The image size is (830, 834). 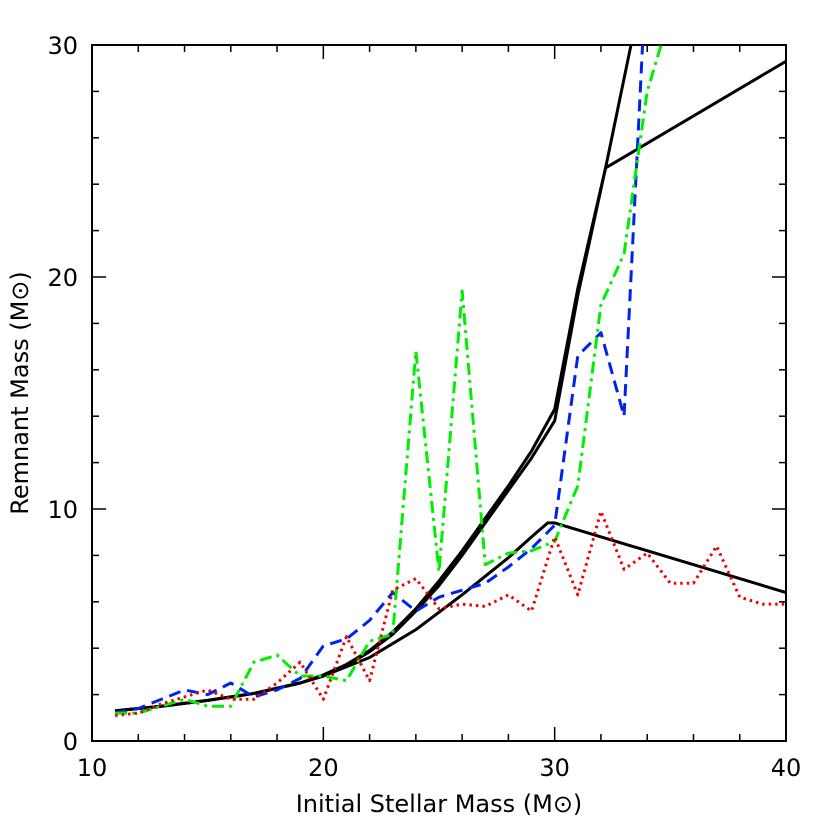 I want to click on y-tick-label: 10, so click(x=62, y=510).